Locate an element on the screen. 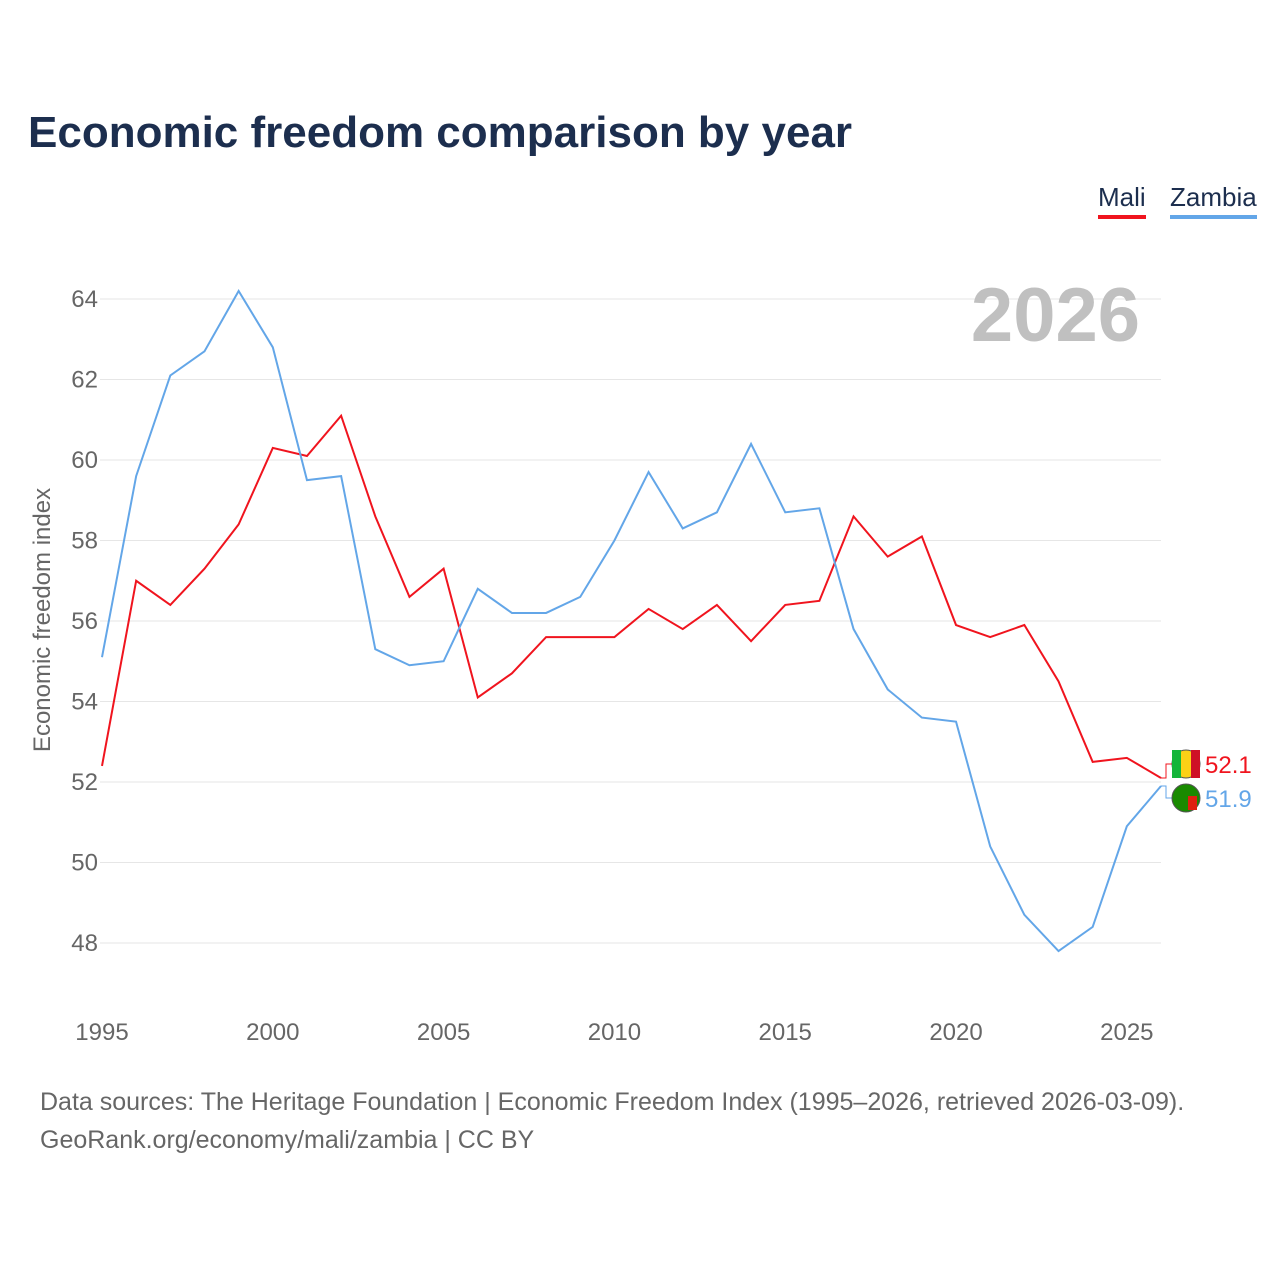  y-tick-label: 64 is located at coordinates (84, 299).